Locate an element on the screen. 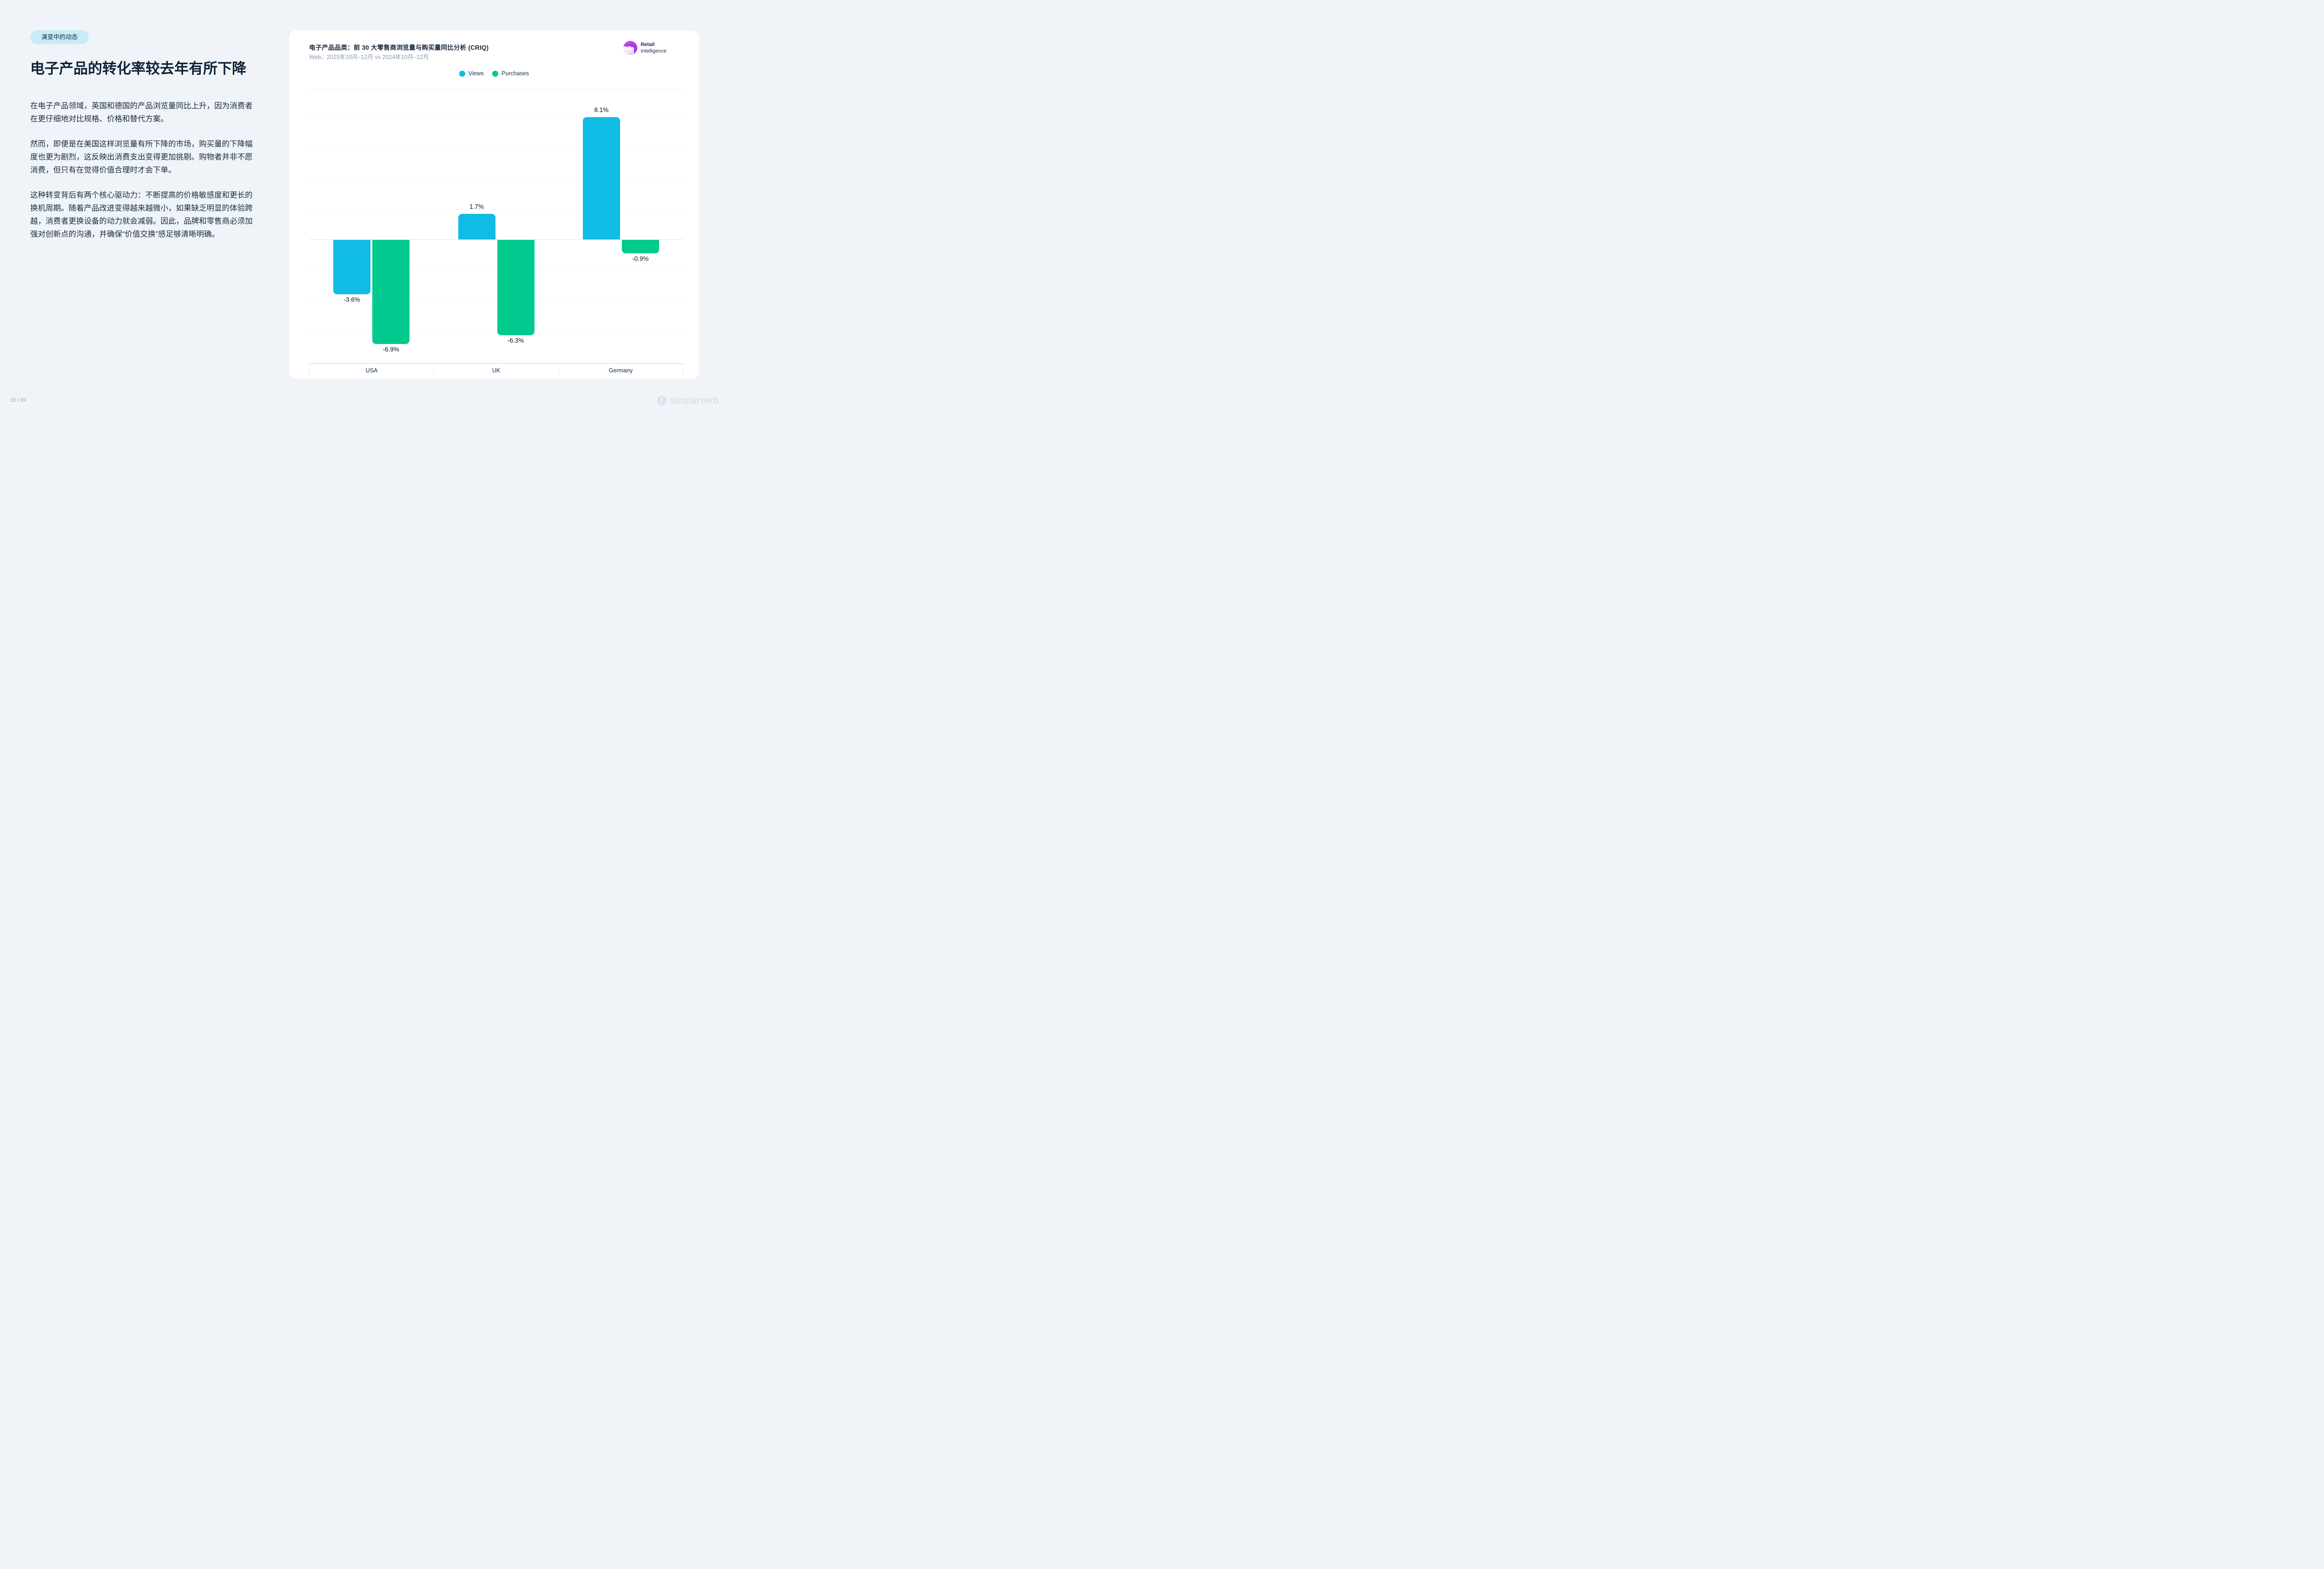 This screenshot has height=1569, width=2324. page-title: 电子产品的转化率较去年有所下降 is located at coordinates (138, 68).